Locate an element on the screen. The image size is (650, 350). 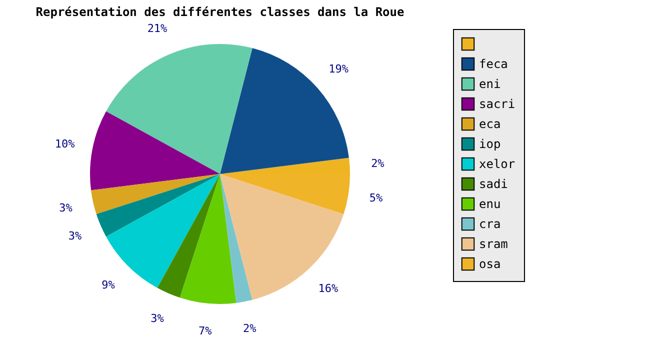
legend-label: eca is located at coordinates (490, 124).